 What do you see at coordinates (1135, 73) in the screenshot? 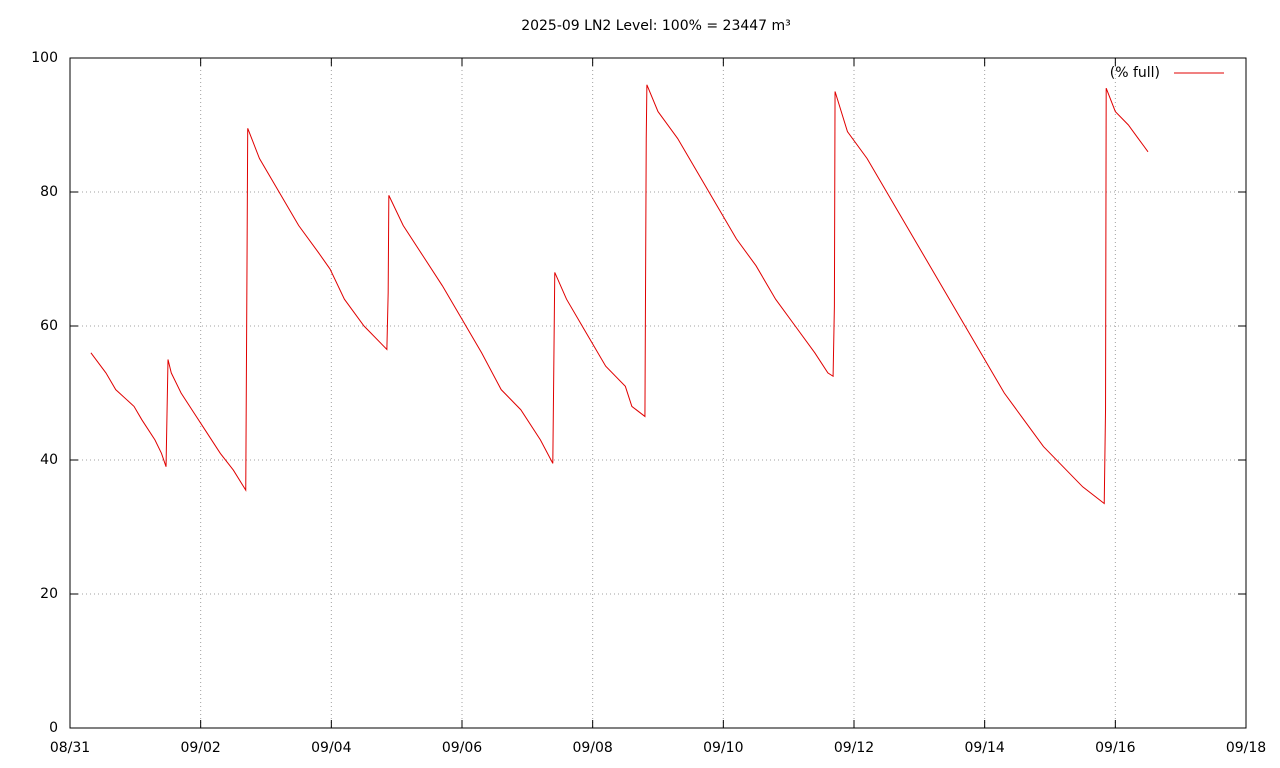
I see `legend-label: (% full)` at bounding box center [1135, 73].